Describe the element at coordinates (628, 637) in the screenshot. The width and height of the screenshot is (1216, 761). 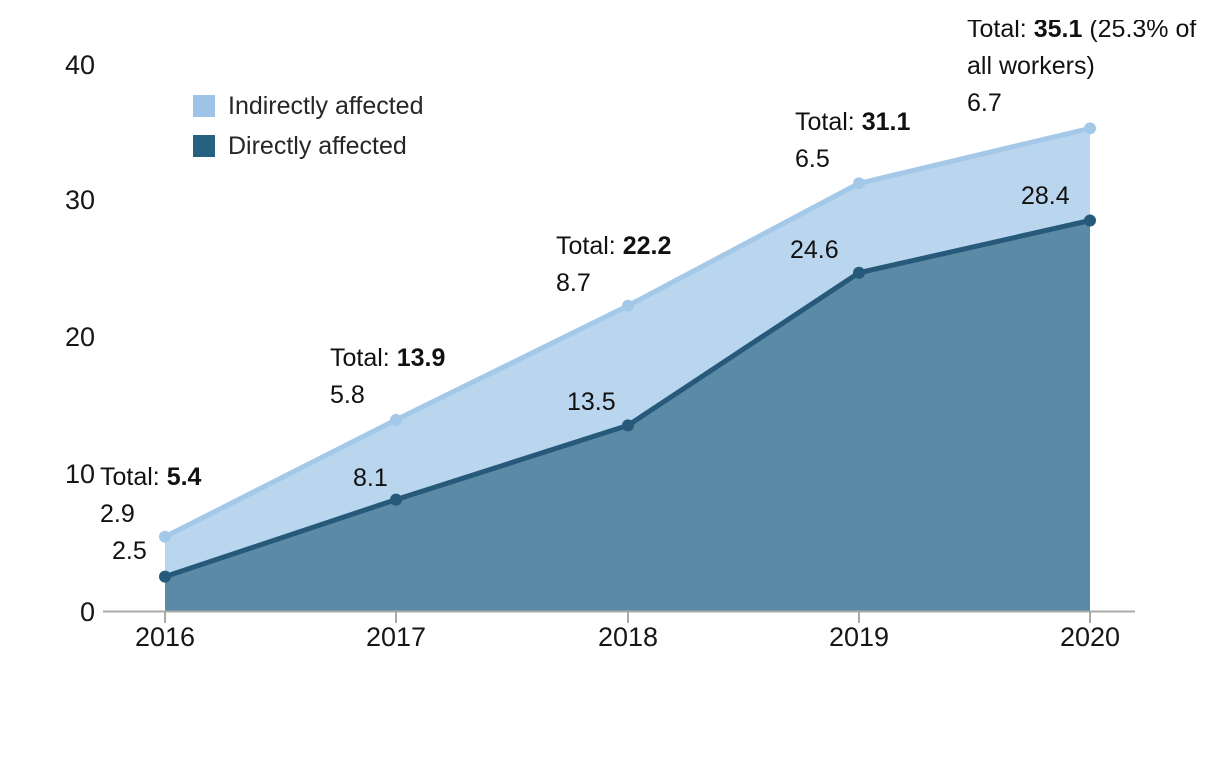
I see `x-axis-tick-label: 2018` at that location.